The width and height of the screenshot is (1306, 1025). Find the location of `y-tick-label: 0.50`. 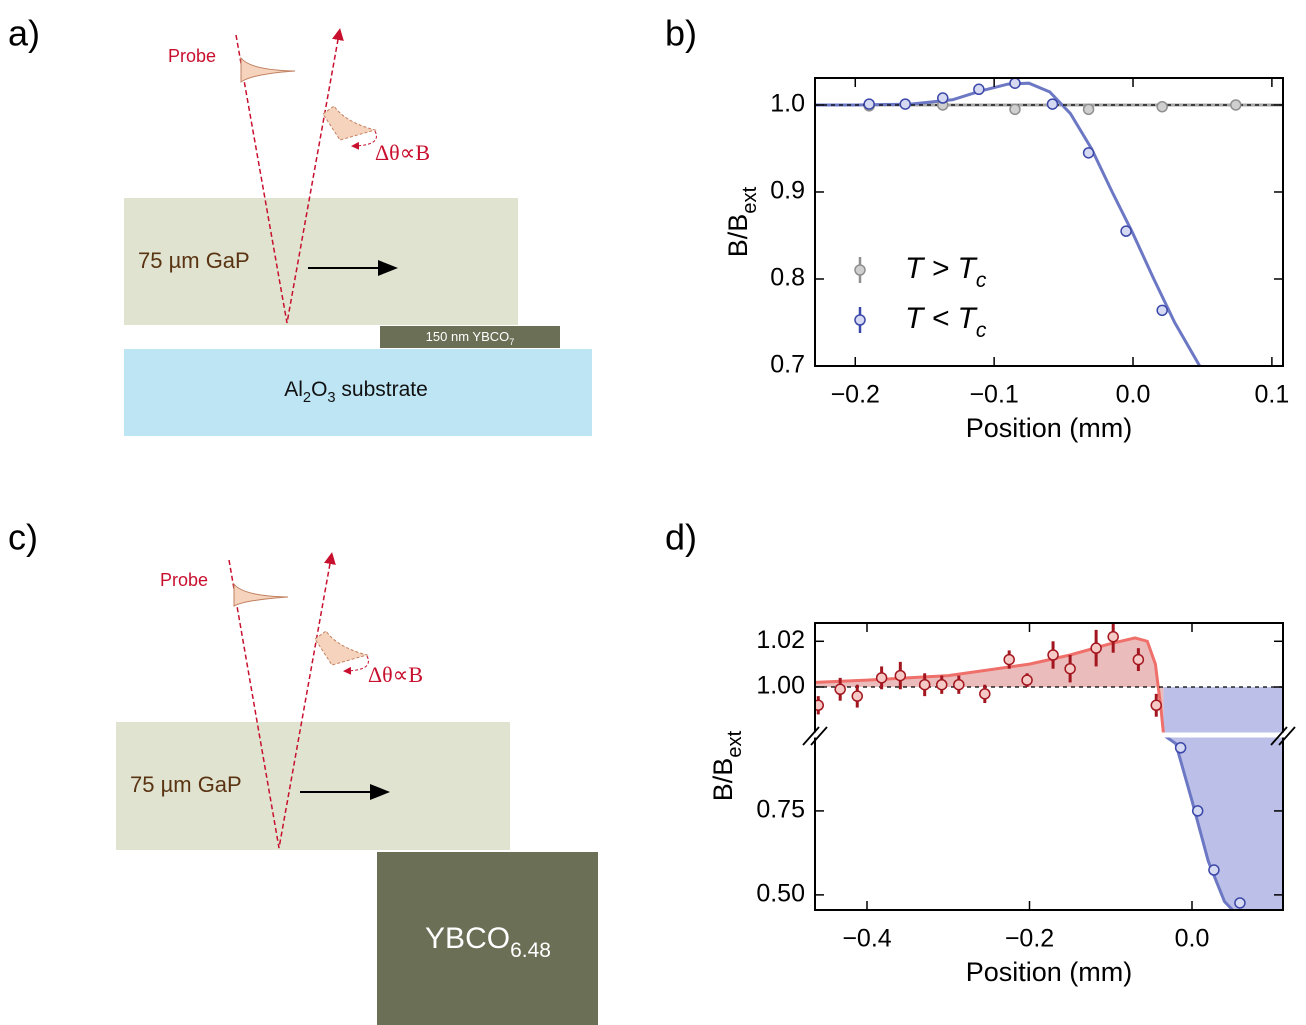

y-tick-label: 0.50 is located at coordinates (780, 893).